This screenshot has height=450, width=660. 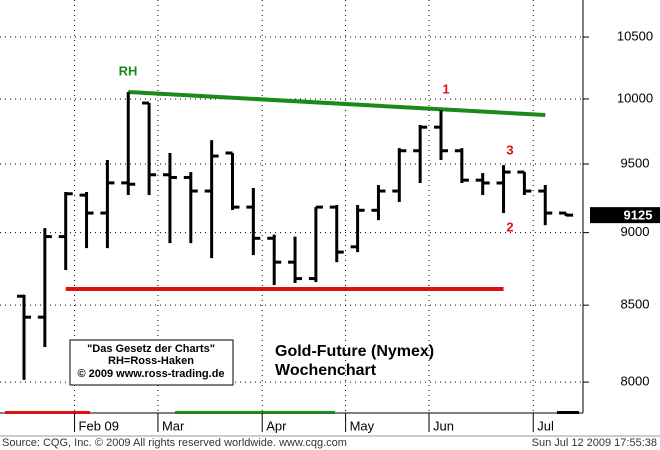 What do you see at coordinates (443, 425) in the screenshot?
I see `x-tick-label: Jun` at bounding box center [443, 425].